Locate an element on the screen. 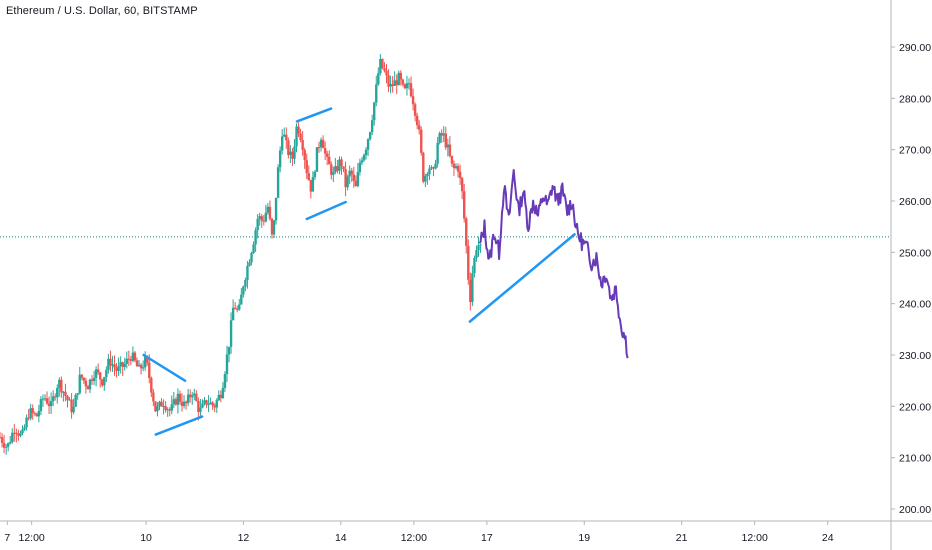 Image resolution: width=932 pixels, height=550 pixels. y-tick-label: 280.00 is located at coordinates (915, 99).